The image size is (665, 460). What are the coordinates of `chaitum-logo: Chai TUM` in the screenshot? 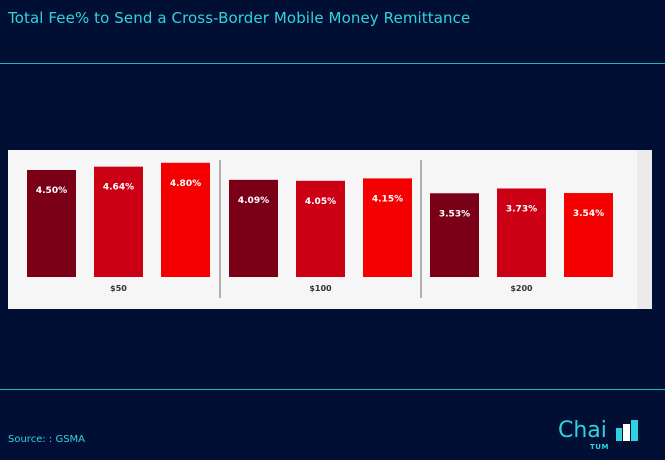 It's located at (600, 435).